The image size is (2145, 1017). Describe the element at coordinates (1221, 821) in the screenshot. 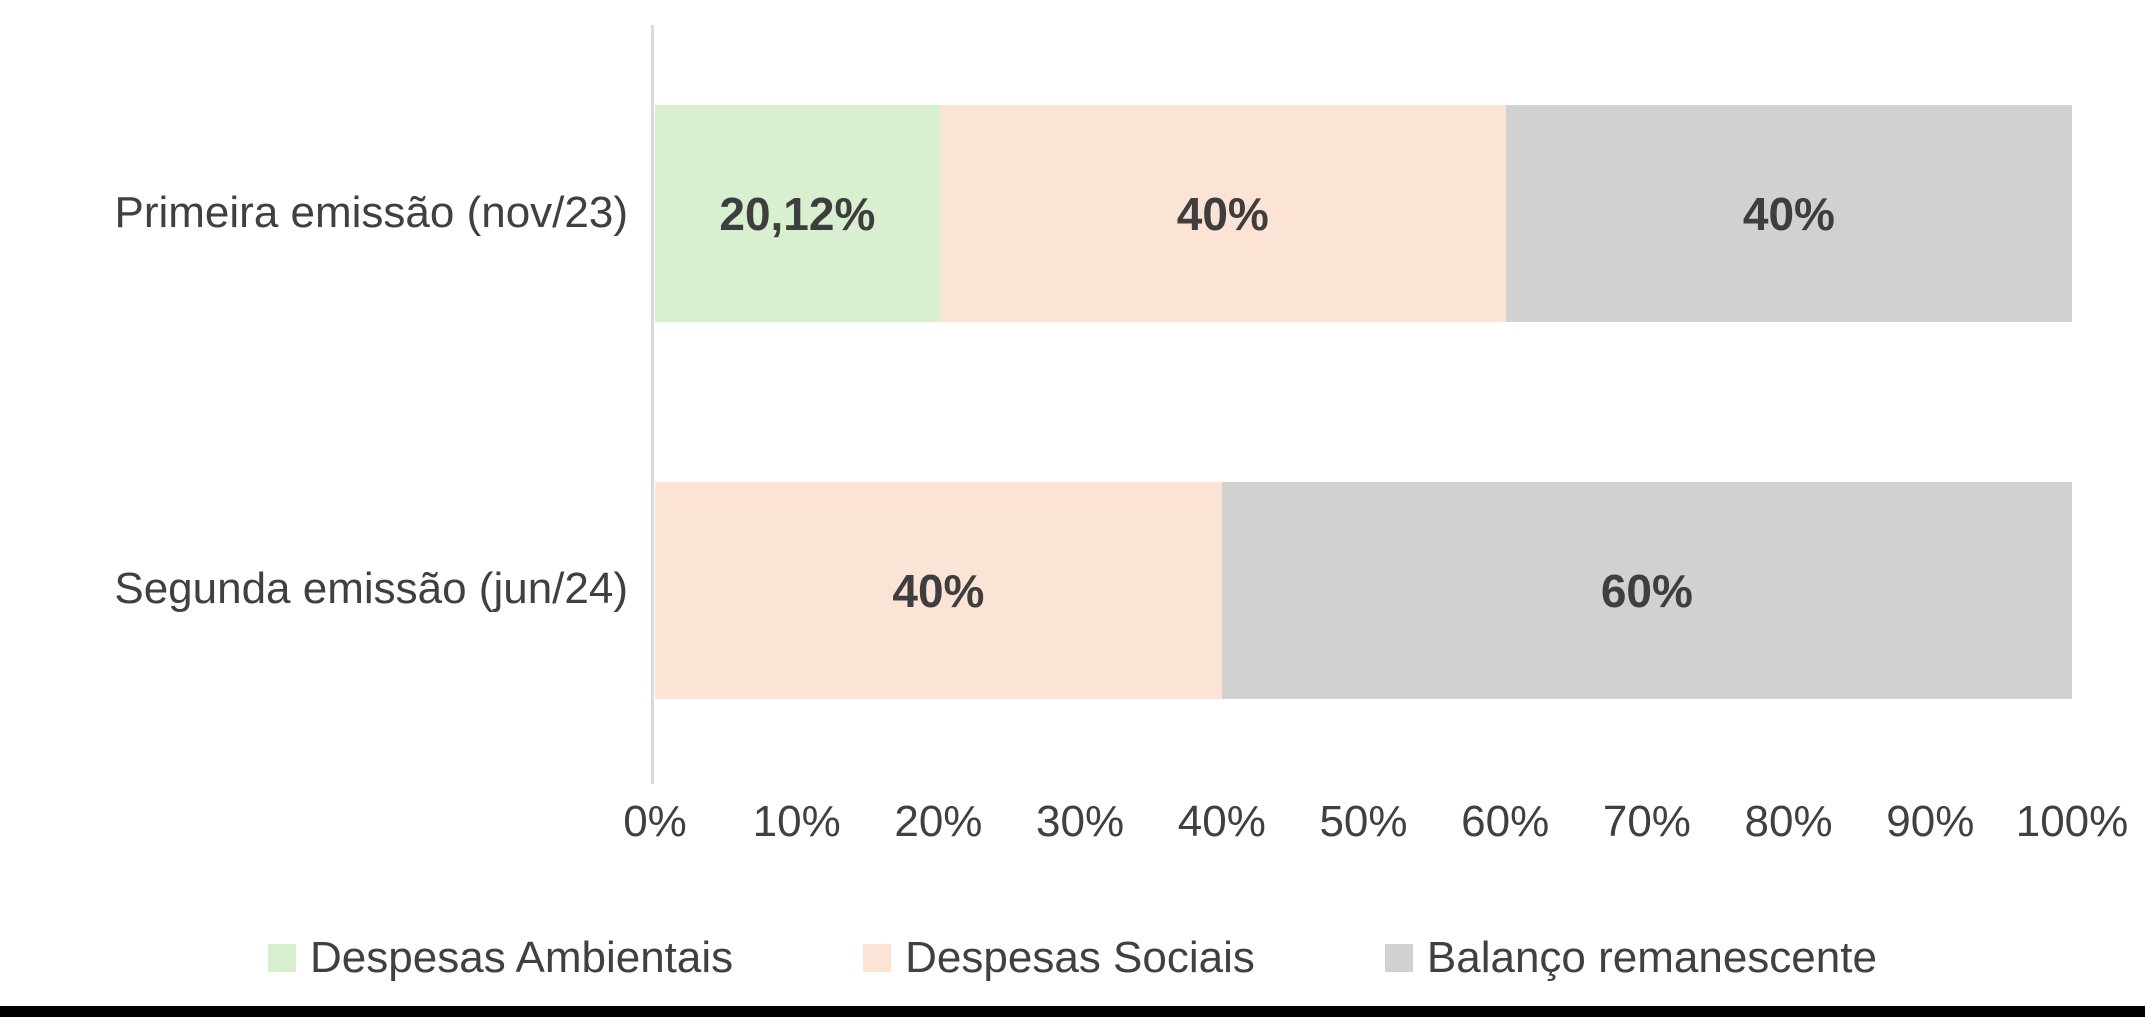

I see `x-axis-tick-label: 40%` at that location.